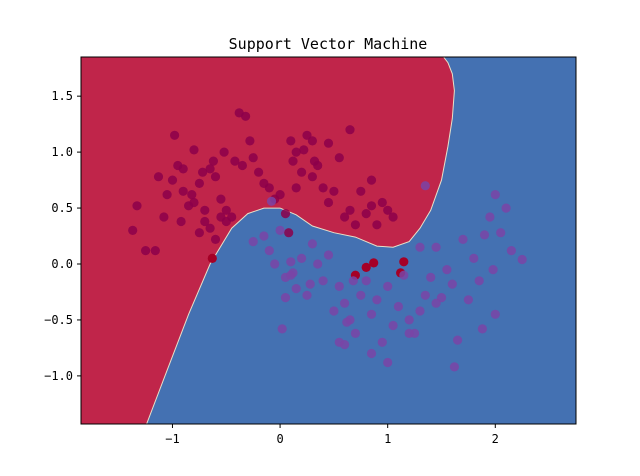 Image resolution: width=640 pixels, height=476 pixels. What do you see at coordinates (495, 439) in the screenshot?
I see `x-tick-label: 2` at bounding box center [495, 439].